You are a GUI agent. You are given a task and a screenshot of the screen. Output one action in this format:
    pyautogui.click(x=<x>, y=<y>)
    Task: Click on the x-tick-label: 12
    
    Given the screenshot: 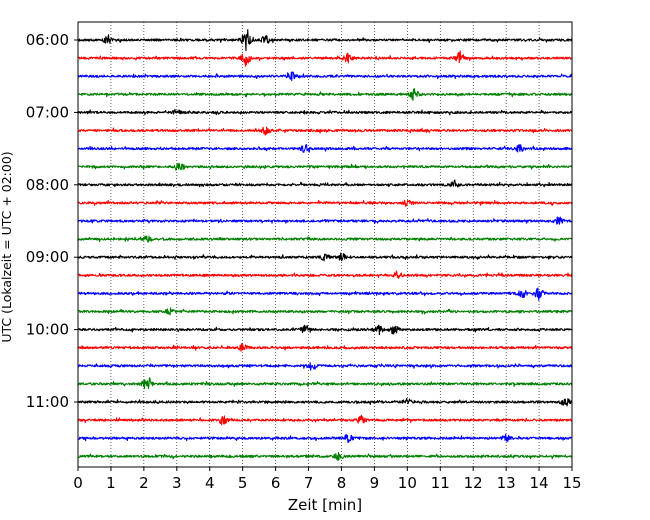 What is the action you would take?
    pyautogui.click(x=473, y=483)
    